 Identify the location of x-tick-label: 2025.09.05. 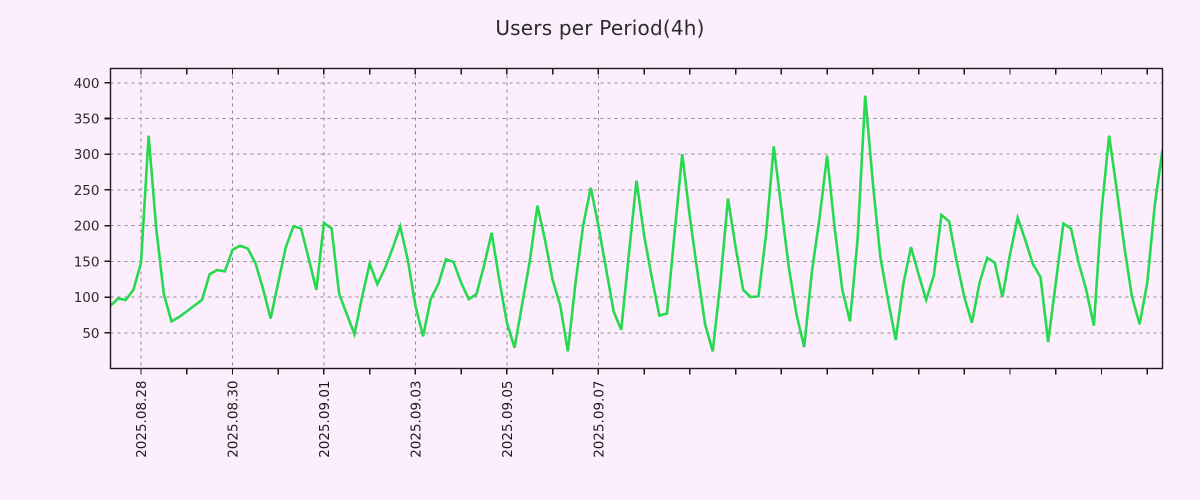
(508, 419).